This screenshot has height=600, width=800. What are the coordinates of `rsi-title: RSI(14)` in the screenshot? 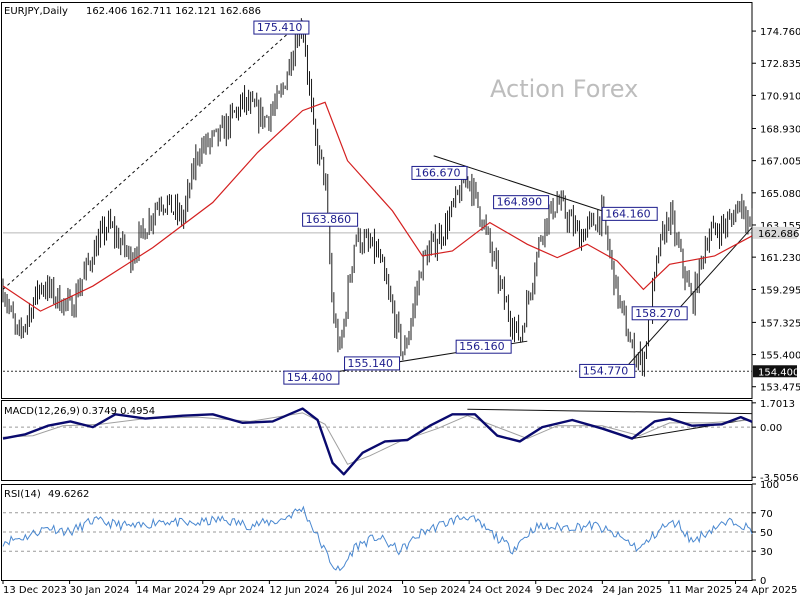 It's located at (22, 494).